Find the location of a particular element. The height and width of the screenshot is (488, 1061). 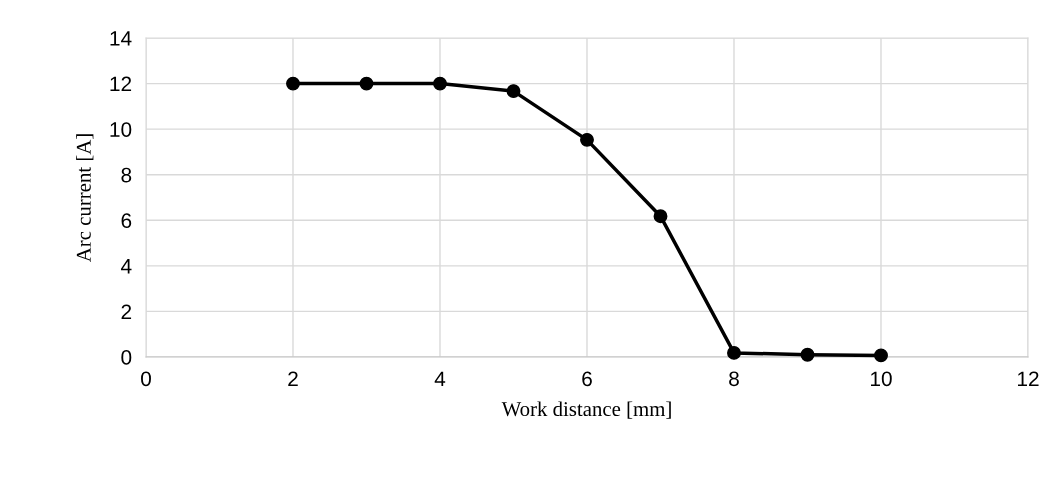

y-tick-label: 0 is located at coordinates (126, 357).